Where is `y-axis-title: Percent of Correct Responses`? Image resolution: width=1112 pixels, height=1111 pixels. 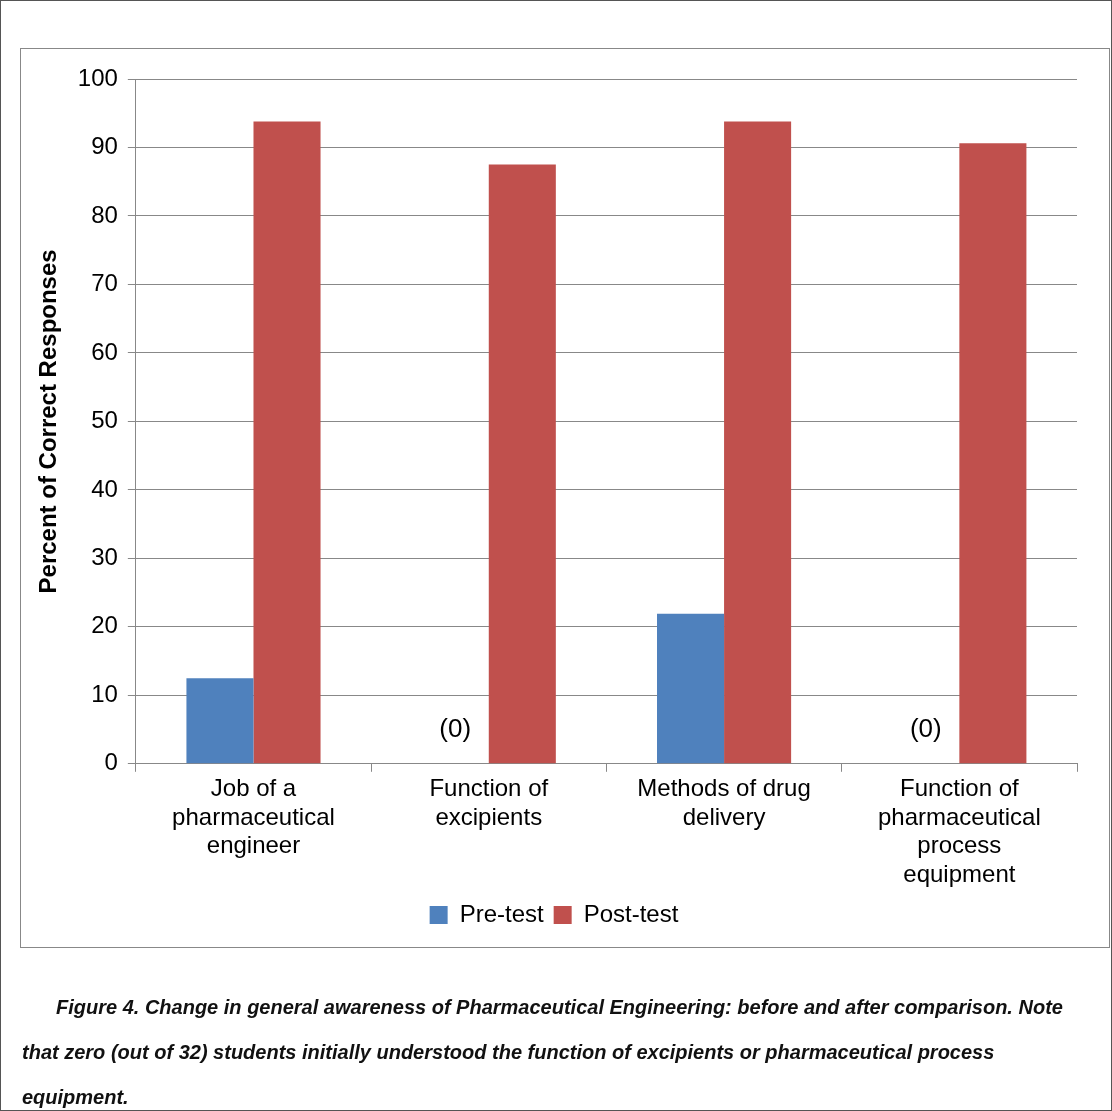
y-axis-title: Percent of Correct Responses is located at coordinates (48, 421).